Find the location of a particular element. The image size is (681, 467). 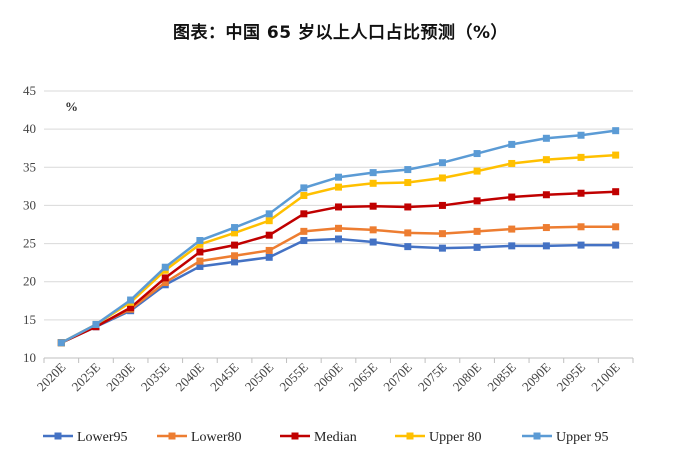

legend-item: Upper 80 is located at coordinates (438, 437).